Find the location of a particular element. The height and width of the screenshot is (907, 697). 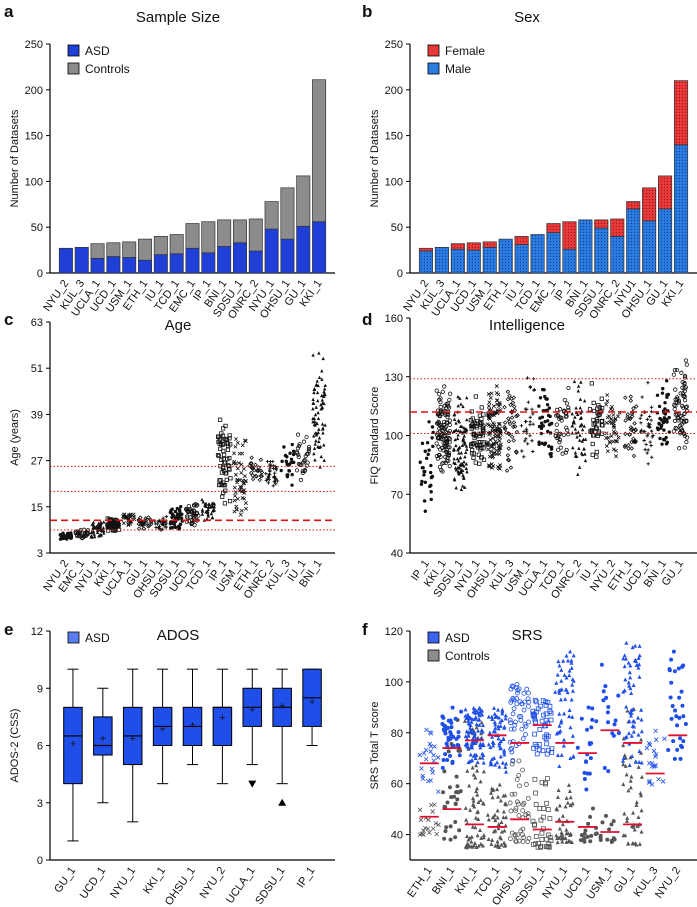

panel-title: Age is located at coordinates (178, 325).